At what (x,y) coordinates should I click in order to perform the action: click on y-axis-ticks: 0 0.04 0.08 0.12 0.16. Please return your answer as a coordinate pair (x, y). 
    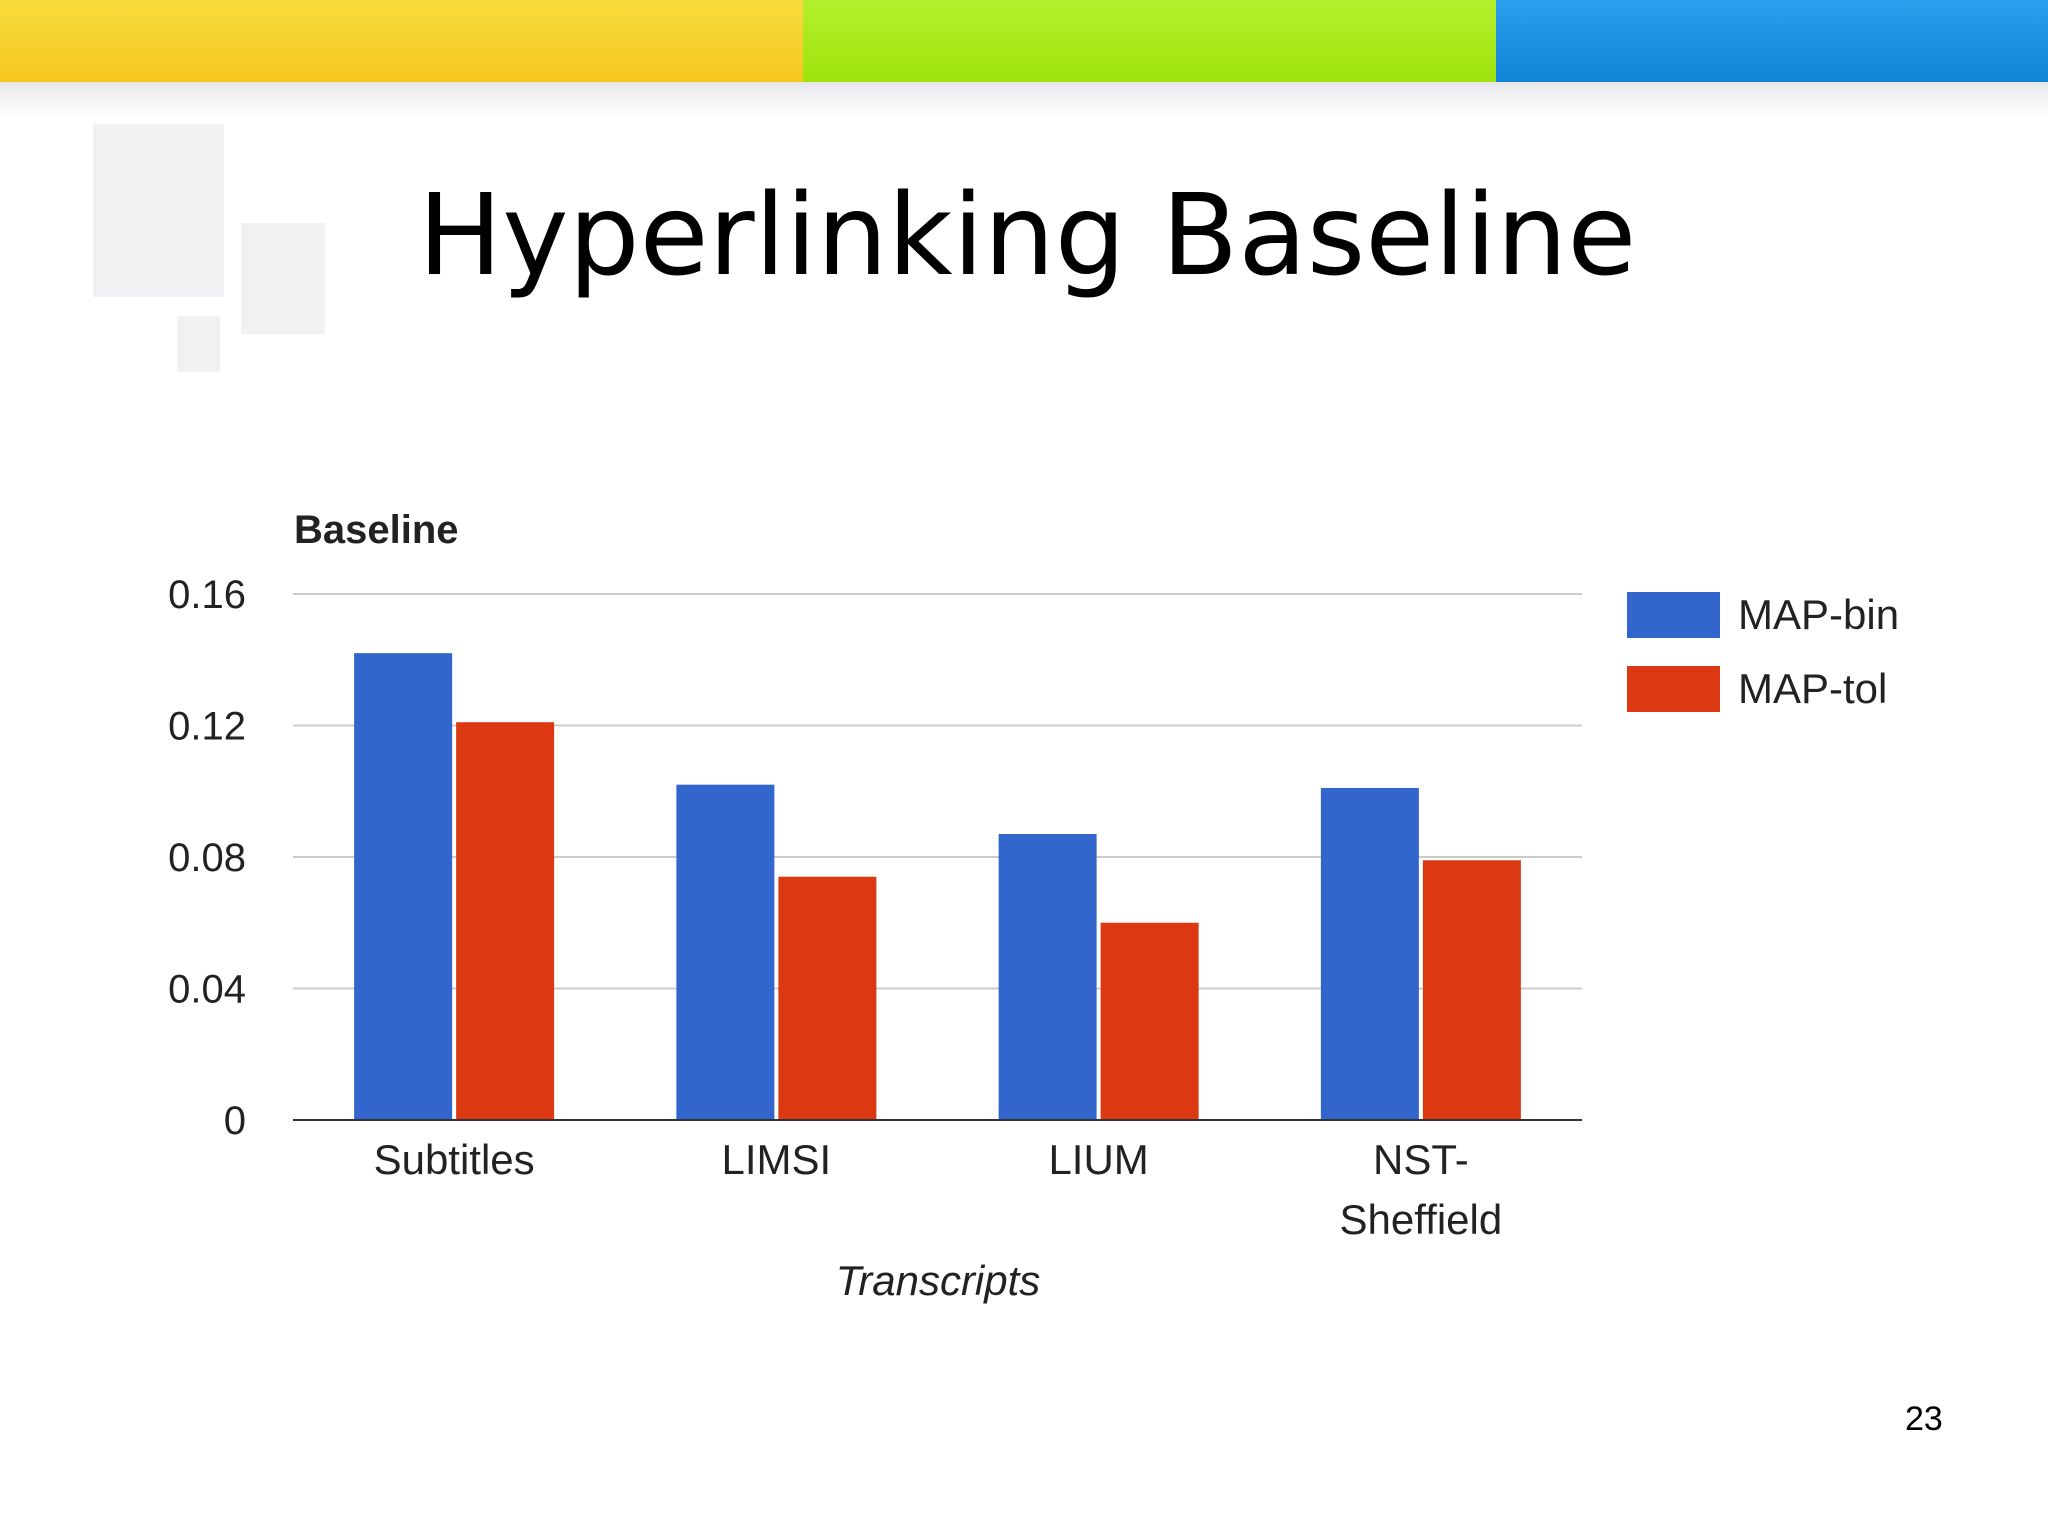
    Looking at the image, I should click on (207, 858).